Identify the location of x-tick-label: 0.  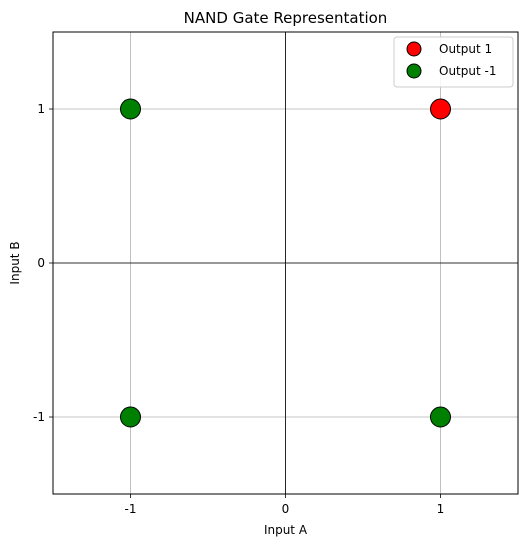
(286, 509).